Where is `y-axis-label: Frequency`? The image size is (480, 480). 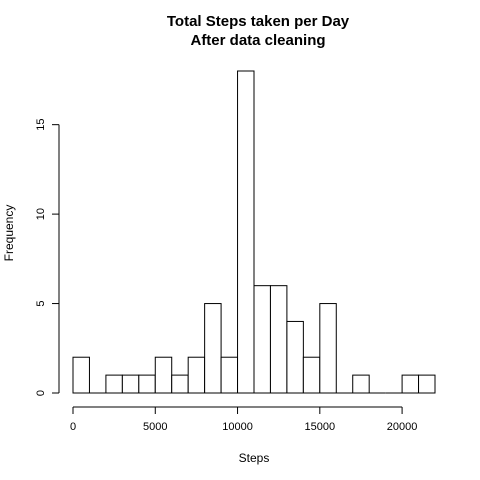 y-axis-label: Frequency is located at coordinates (9, 233).